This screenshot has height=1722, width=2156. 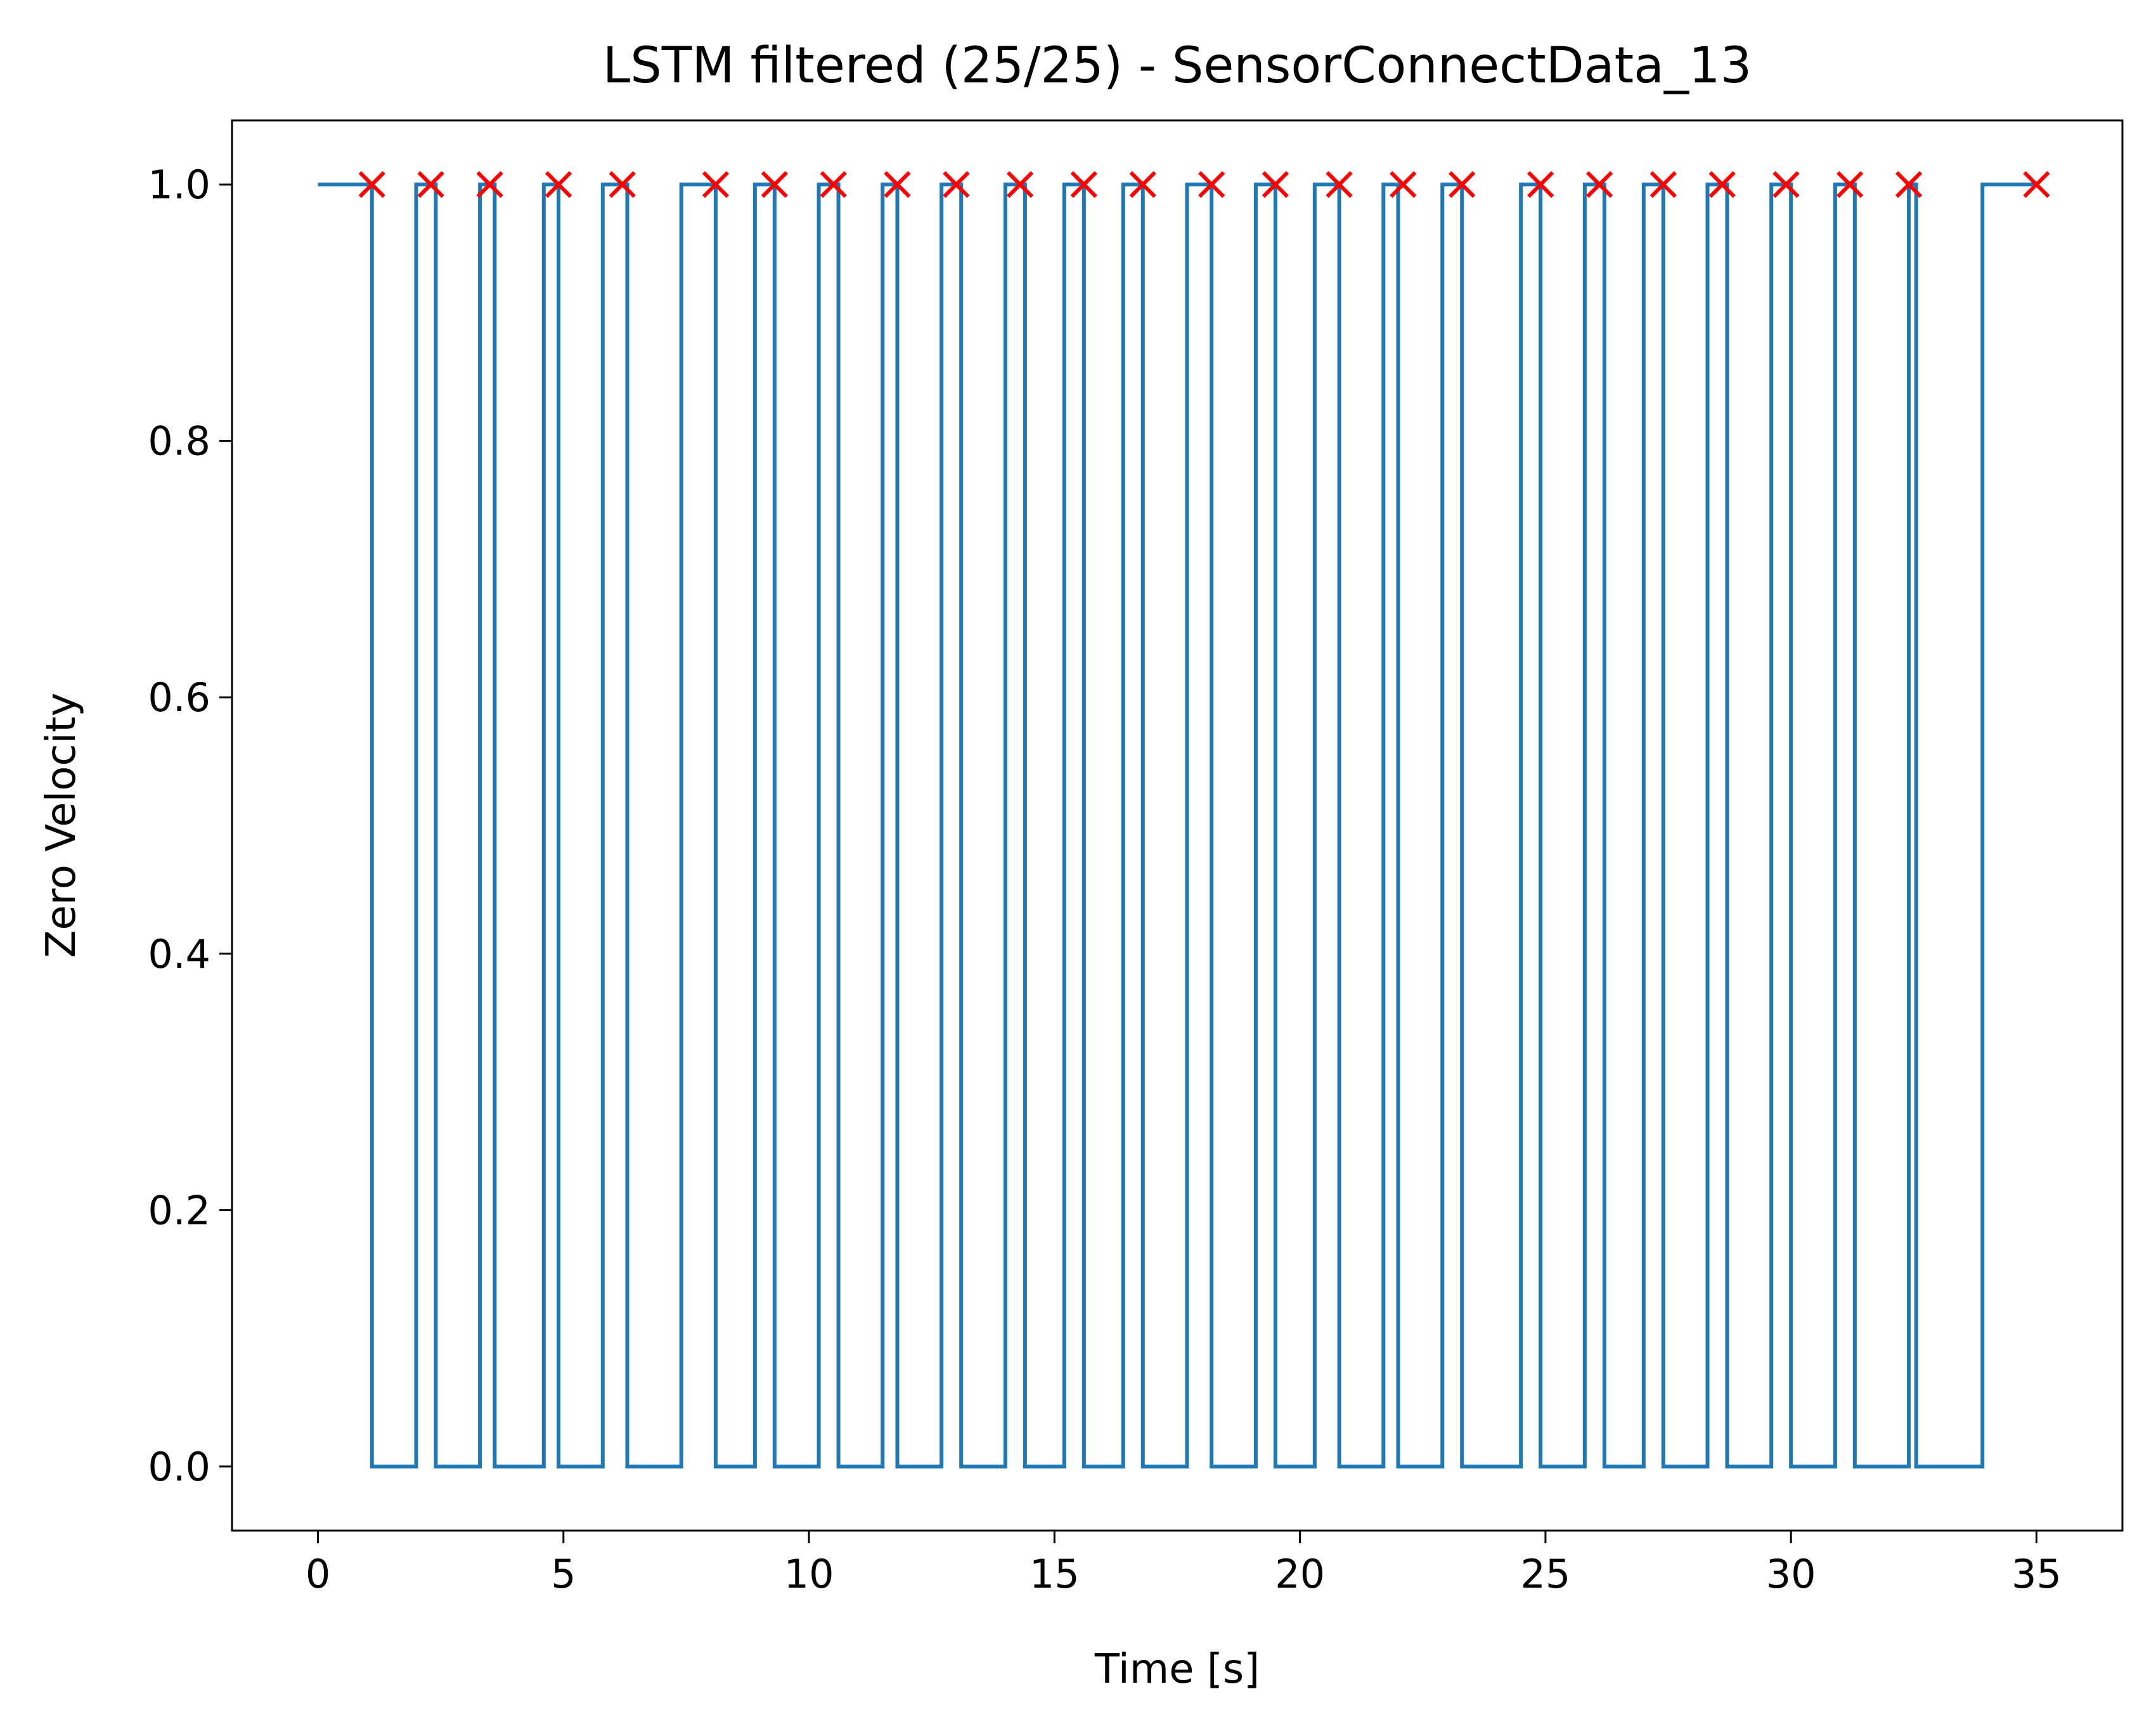 I want to click on x-tick-label: 10, so click(x=809, y=1574).